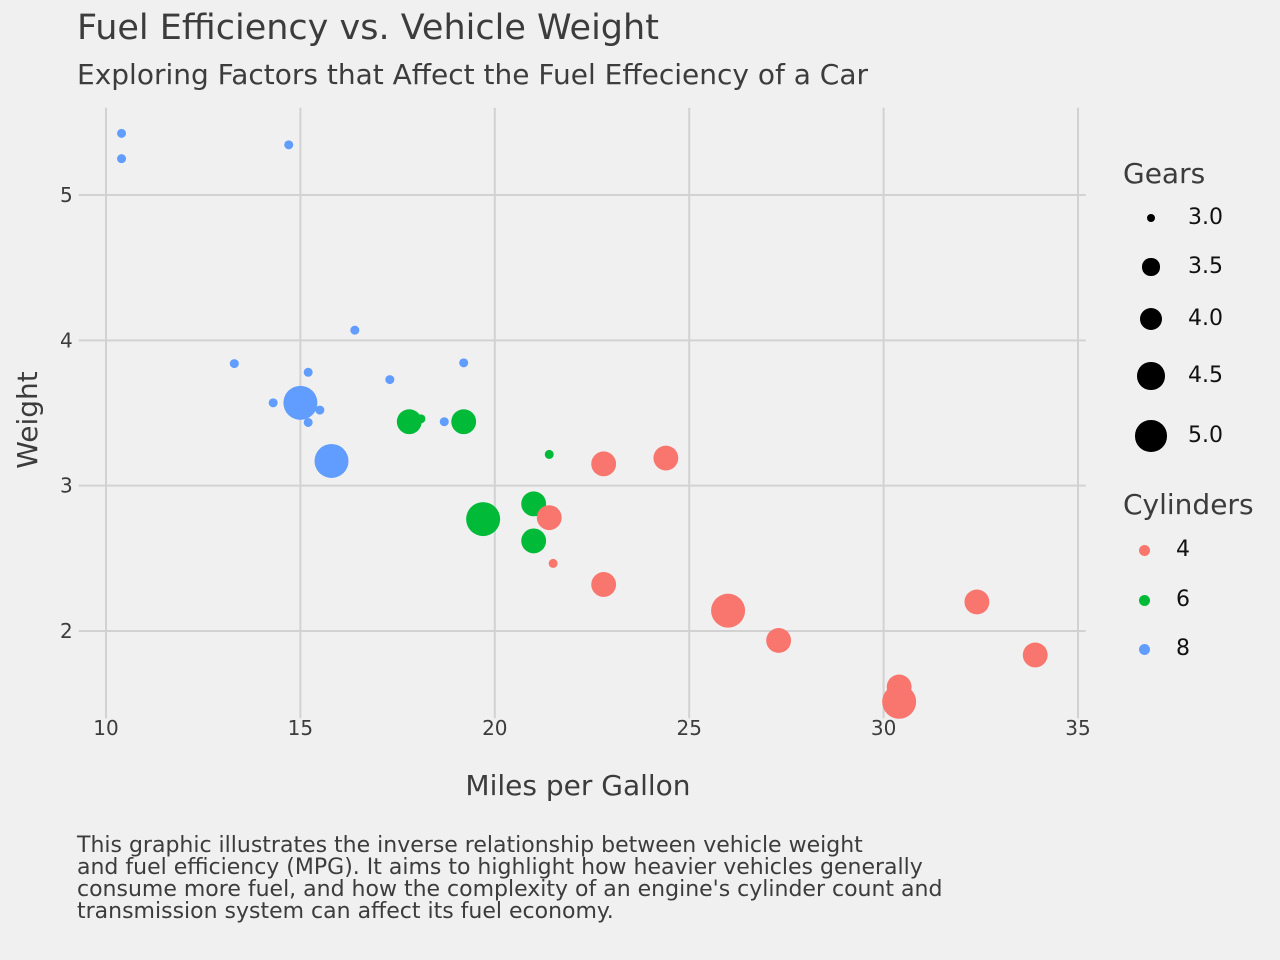  Describe the element at coordinates (883, 728) in the screenshot. I see `x-tick-label: 30` at that location.